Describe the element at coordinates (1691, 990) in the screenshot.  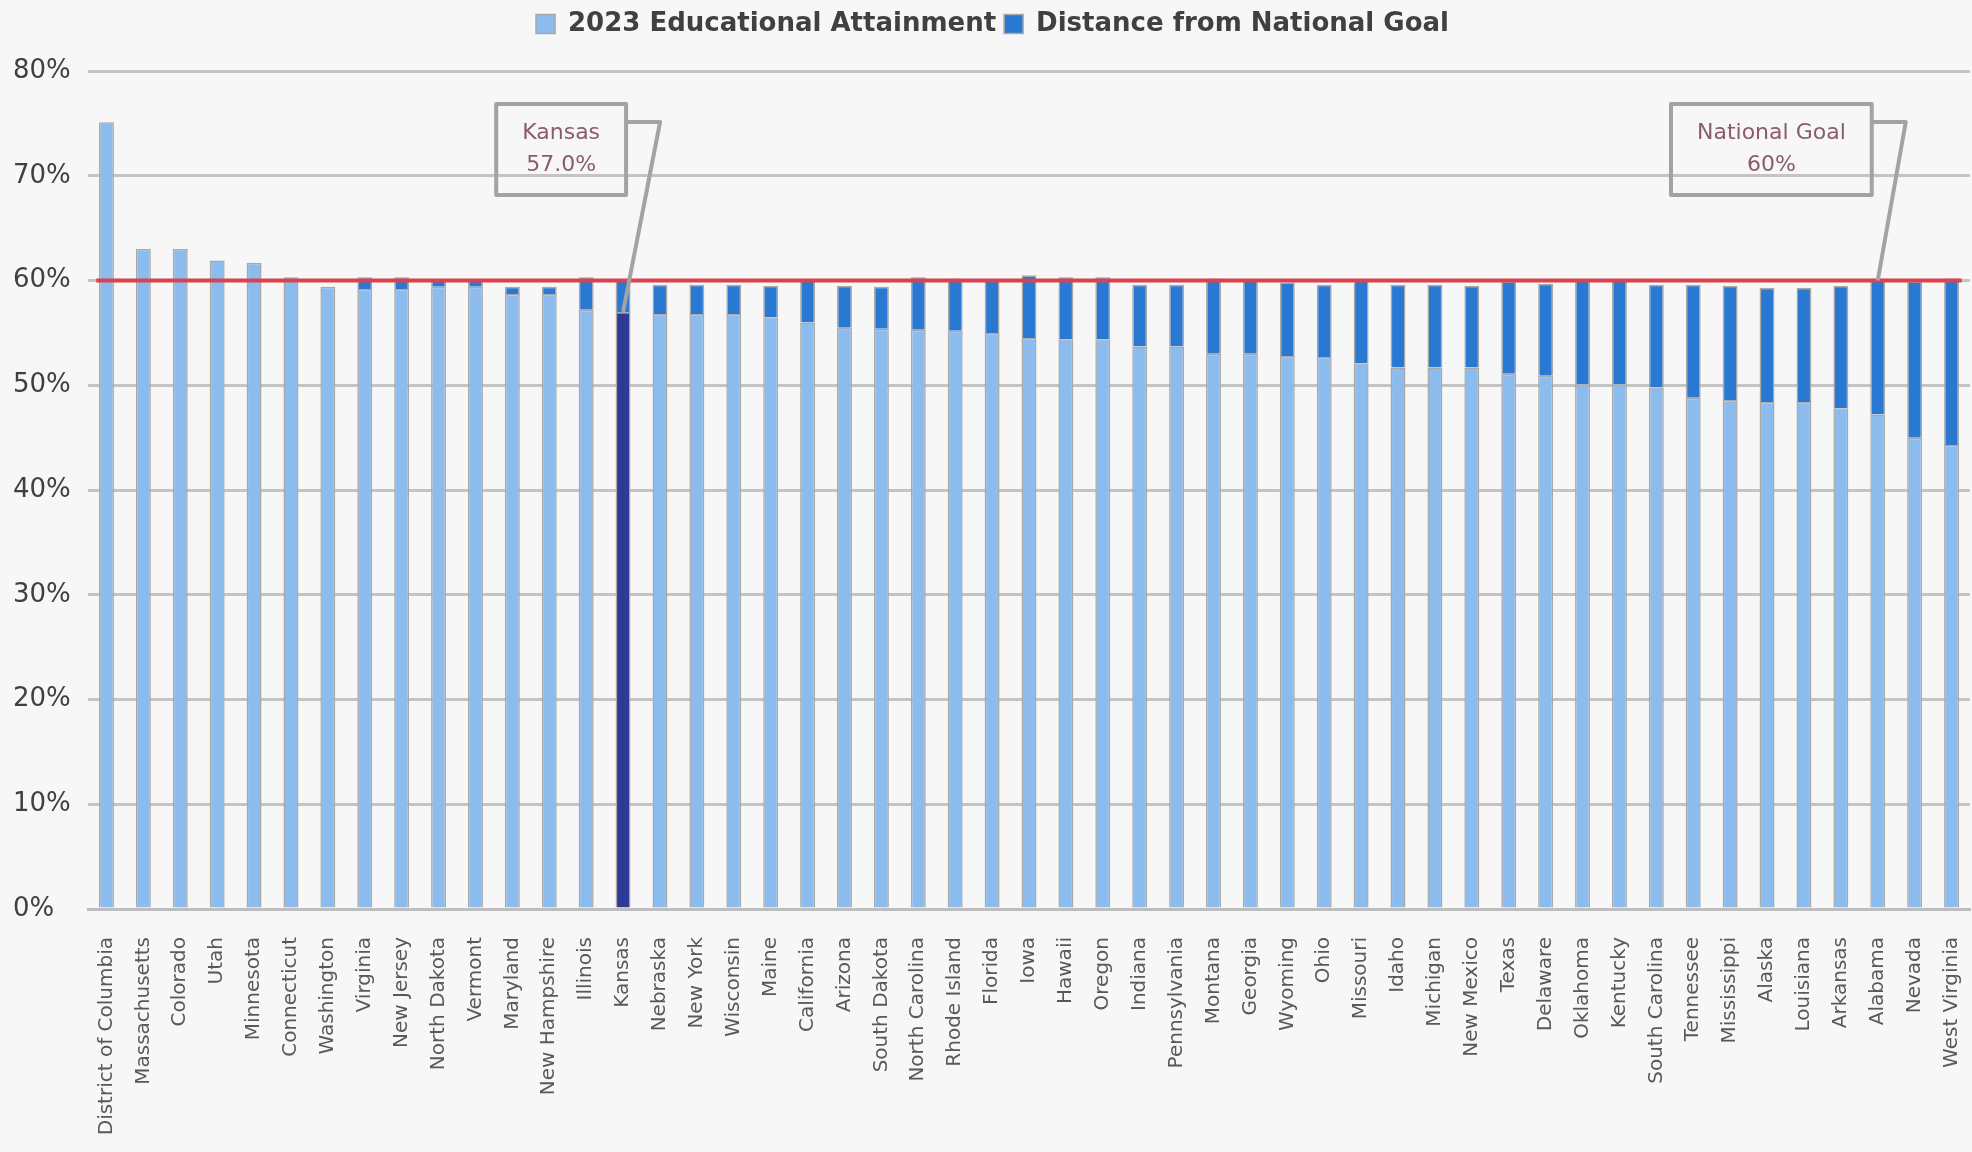
I see `x-tick-label: Tennessee` at that location.